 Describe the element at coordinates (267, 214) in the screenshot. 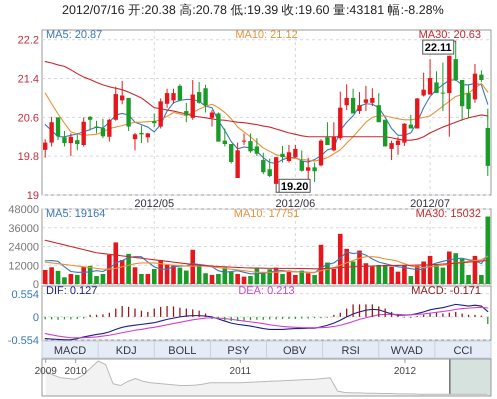

I see `text: MA10: 17751` at that location.